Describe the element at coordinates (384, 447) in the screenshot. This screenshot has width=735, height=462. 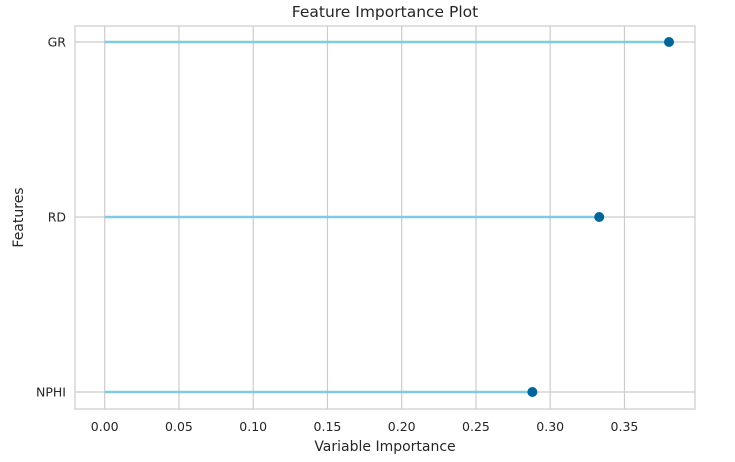
I see `x-axis-label: Variable Importance` at that location.